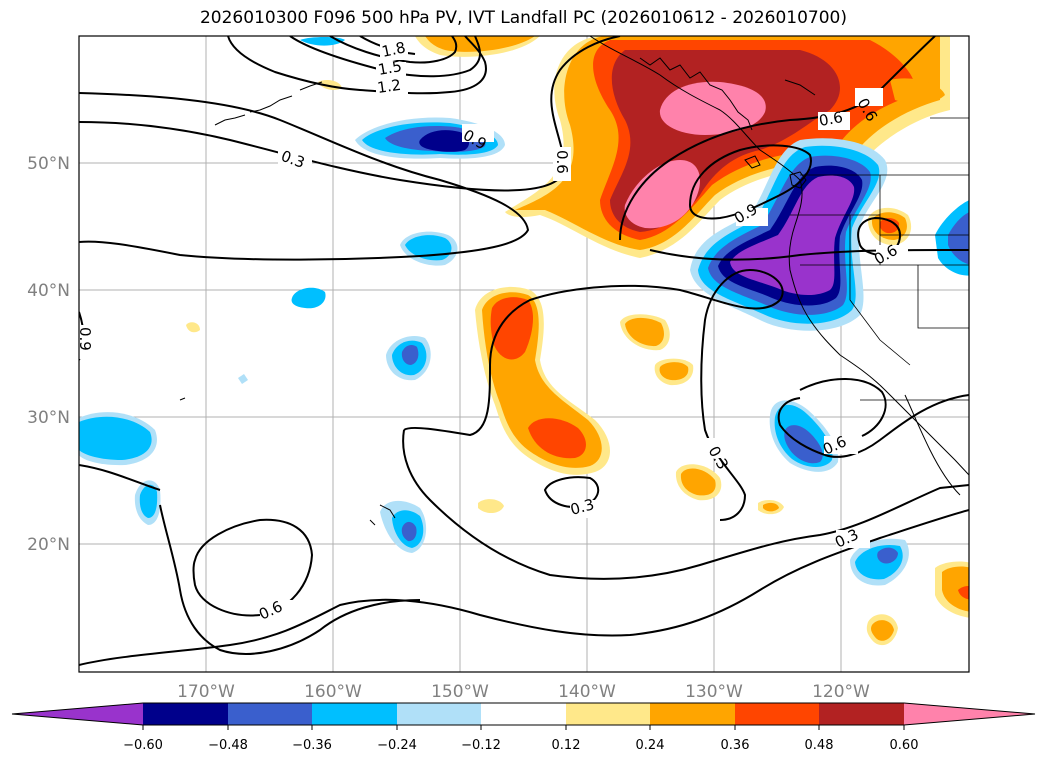  What do you see at coordinates (143, 745) in the screenshot?
I see `colorbar-label: −0.60` at bounding box center [143, 745].